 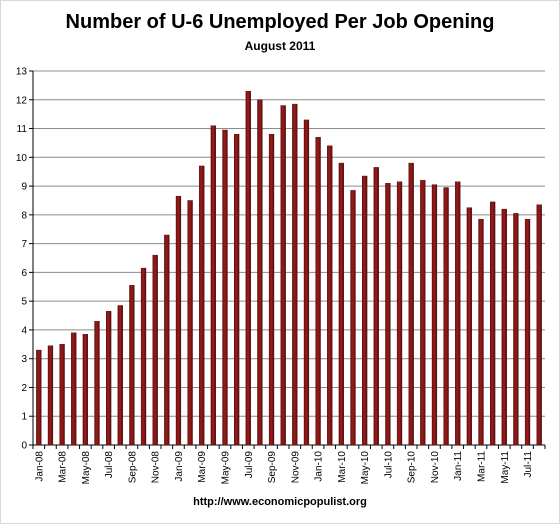 What do you see at coordinates (319, 466) in the screenshot?
I see `x-tick-label: Jan-10` at bounding box center [319, 466].